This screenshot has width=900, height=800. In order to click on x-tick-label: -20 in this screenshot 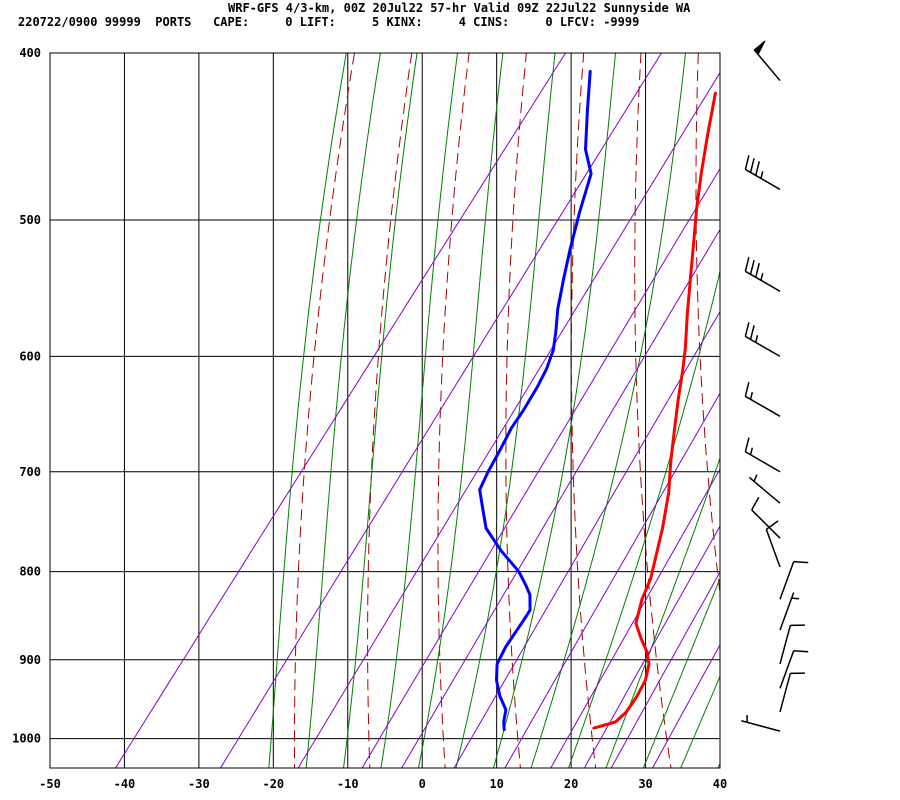, I will do `click(273, 784)`.